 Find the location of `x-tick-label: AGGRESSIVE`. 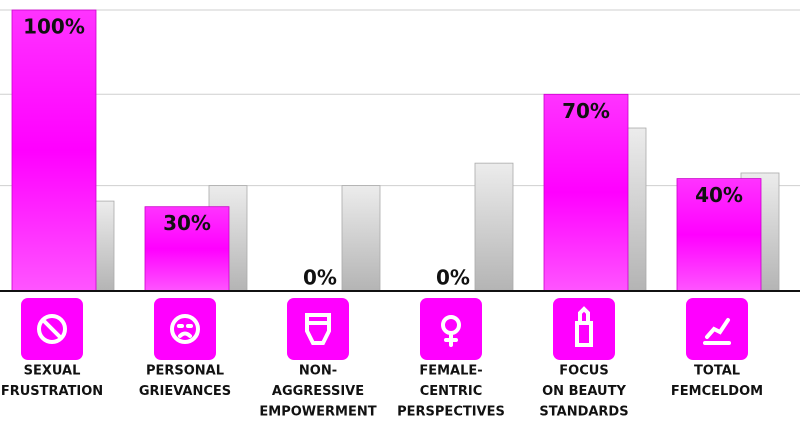

x-tick-label: AGGRESSIVE is located at coordinates (318, 391).